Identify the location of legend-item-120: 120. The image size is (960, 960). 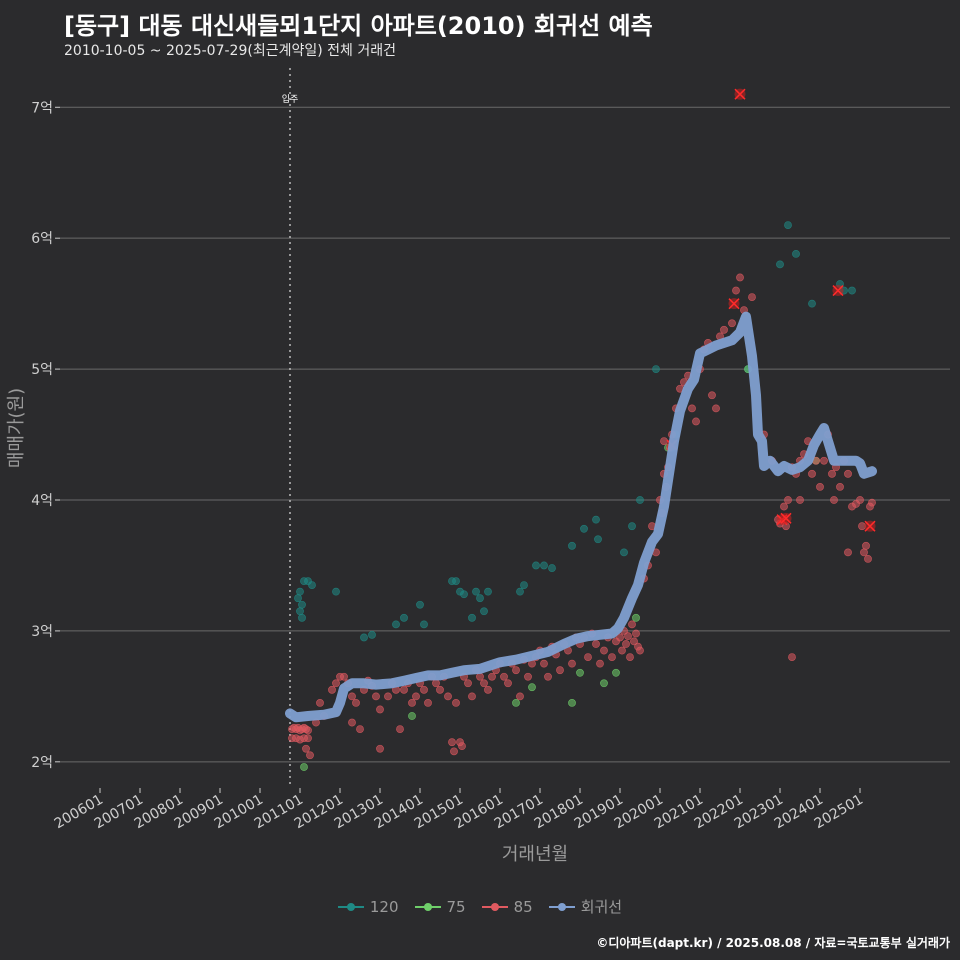
(368, 907).